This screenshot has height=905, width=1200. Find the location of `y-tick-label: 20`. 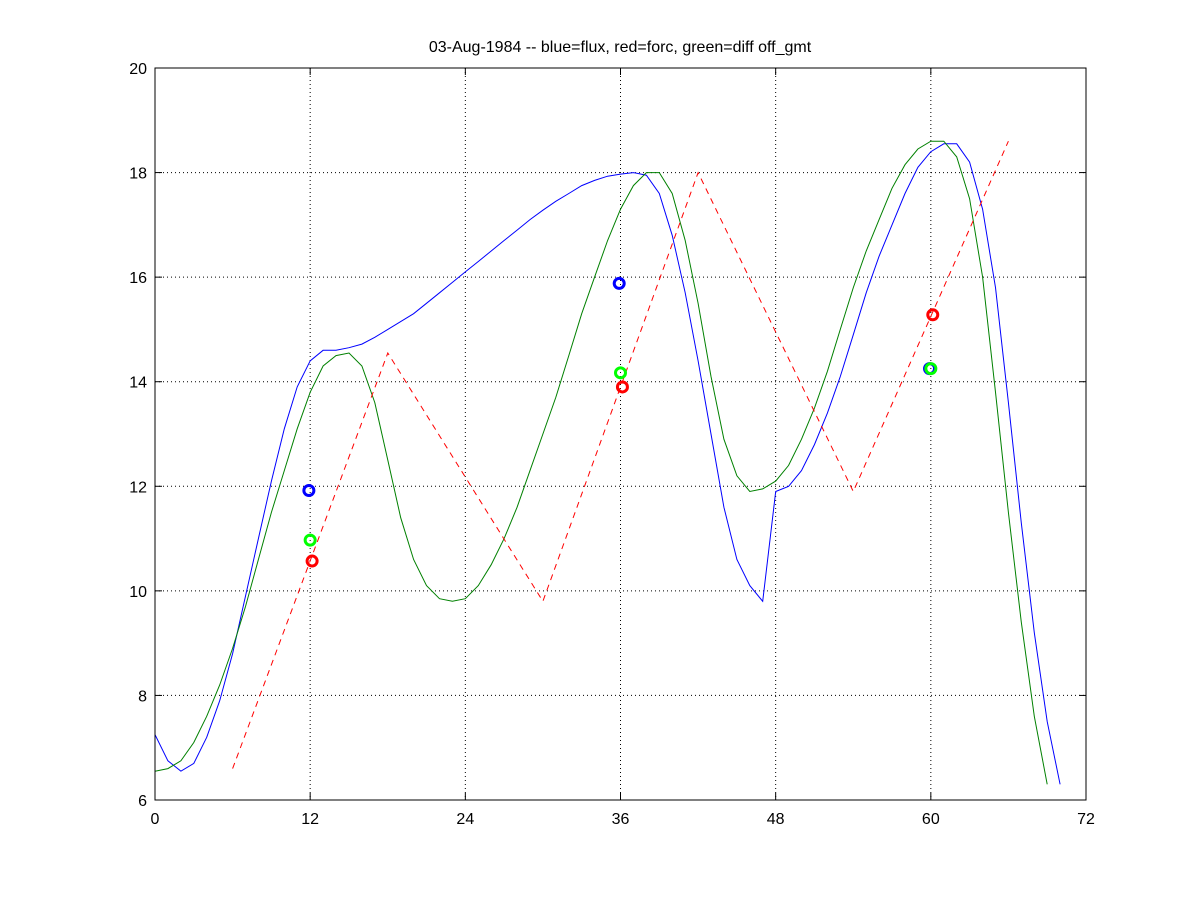

y-tick-label: 20 is located at coordinates (138, 69).